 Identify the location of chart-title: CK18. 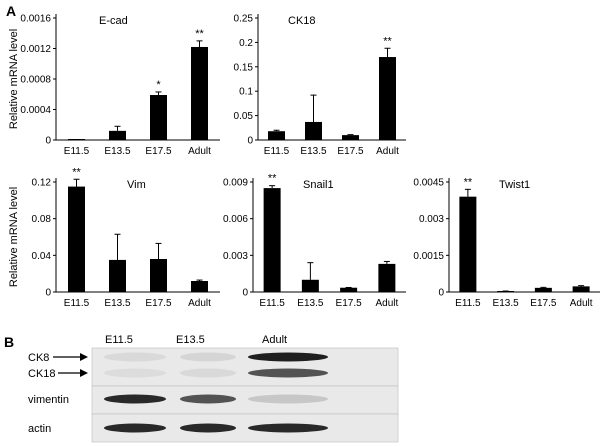
(302, 21).